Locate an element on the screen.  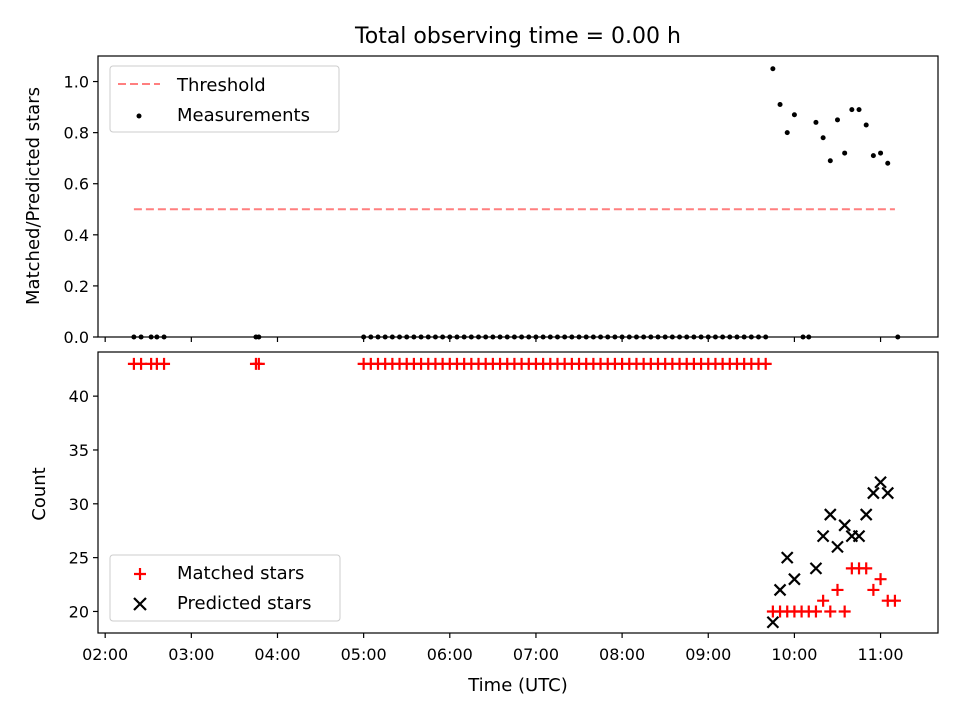
legend-predicted-label: Predicted stars is located at coordinates (244, 603).